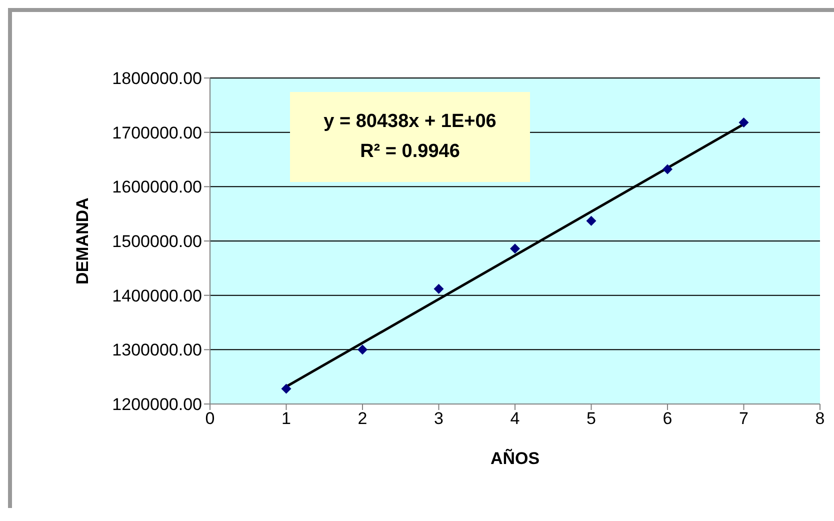  I want to click on y-tick-label: 1600000.00, so click(157, 187).